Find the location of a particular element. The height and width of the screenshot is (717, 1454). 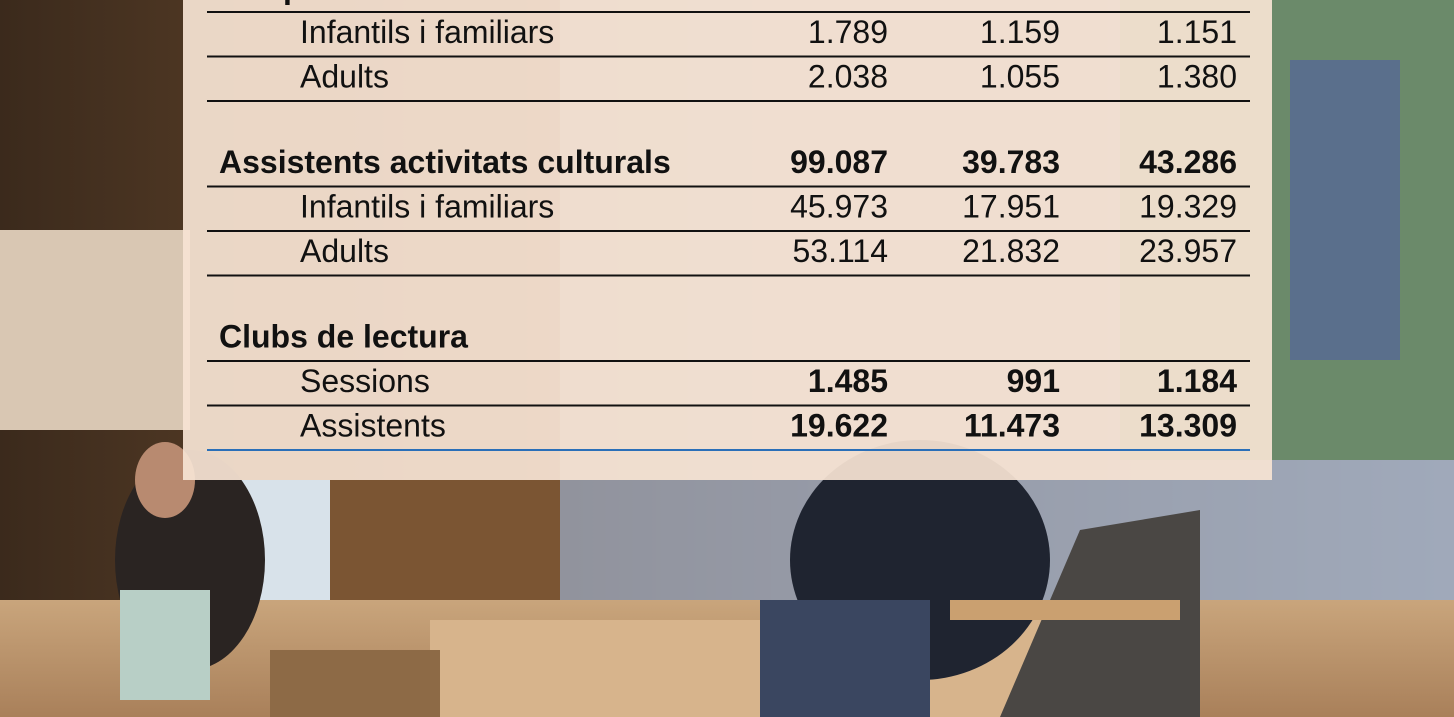

section-value: 39.783 is located at coordinates (1011, 162).